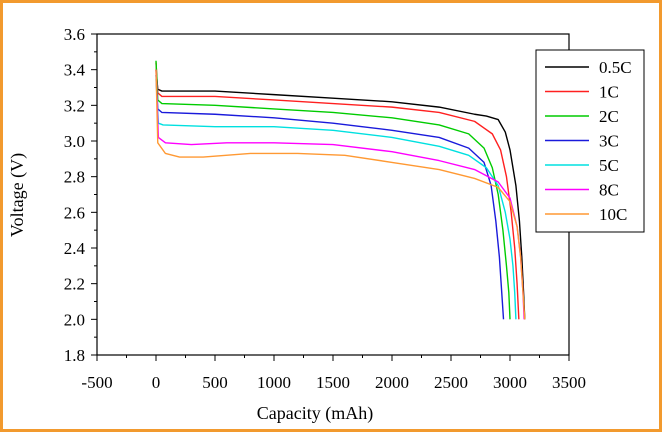  Describe the element at coordinates (392, 382) in the screenshot. I see `x-tick-label: 2000` at that location.